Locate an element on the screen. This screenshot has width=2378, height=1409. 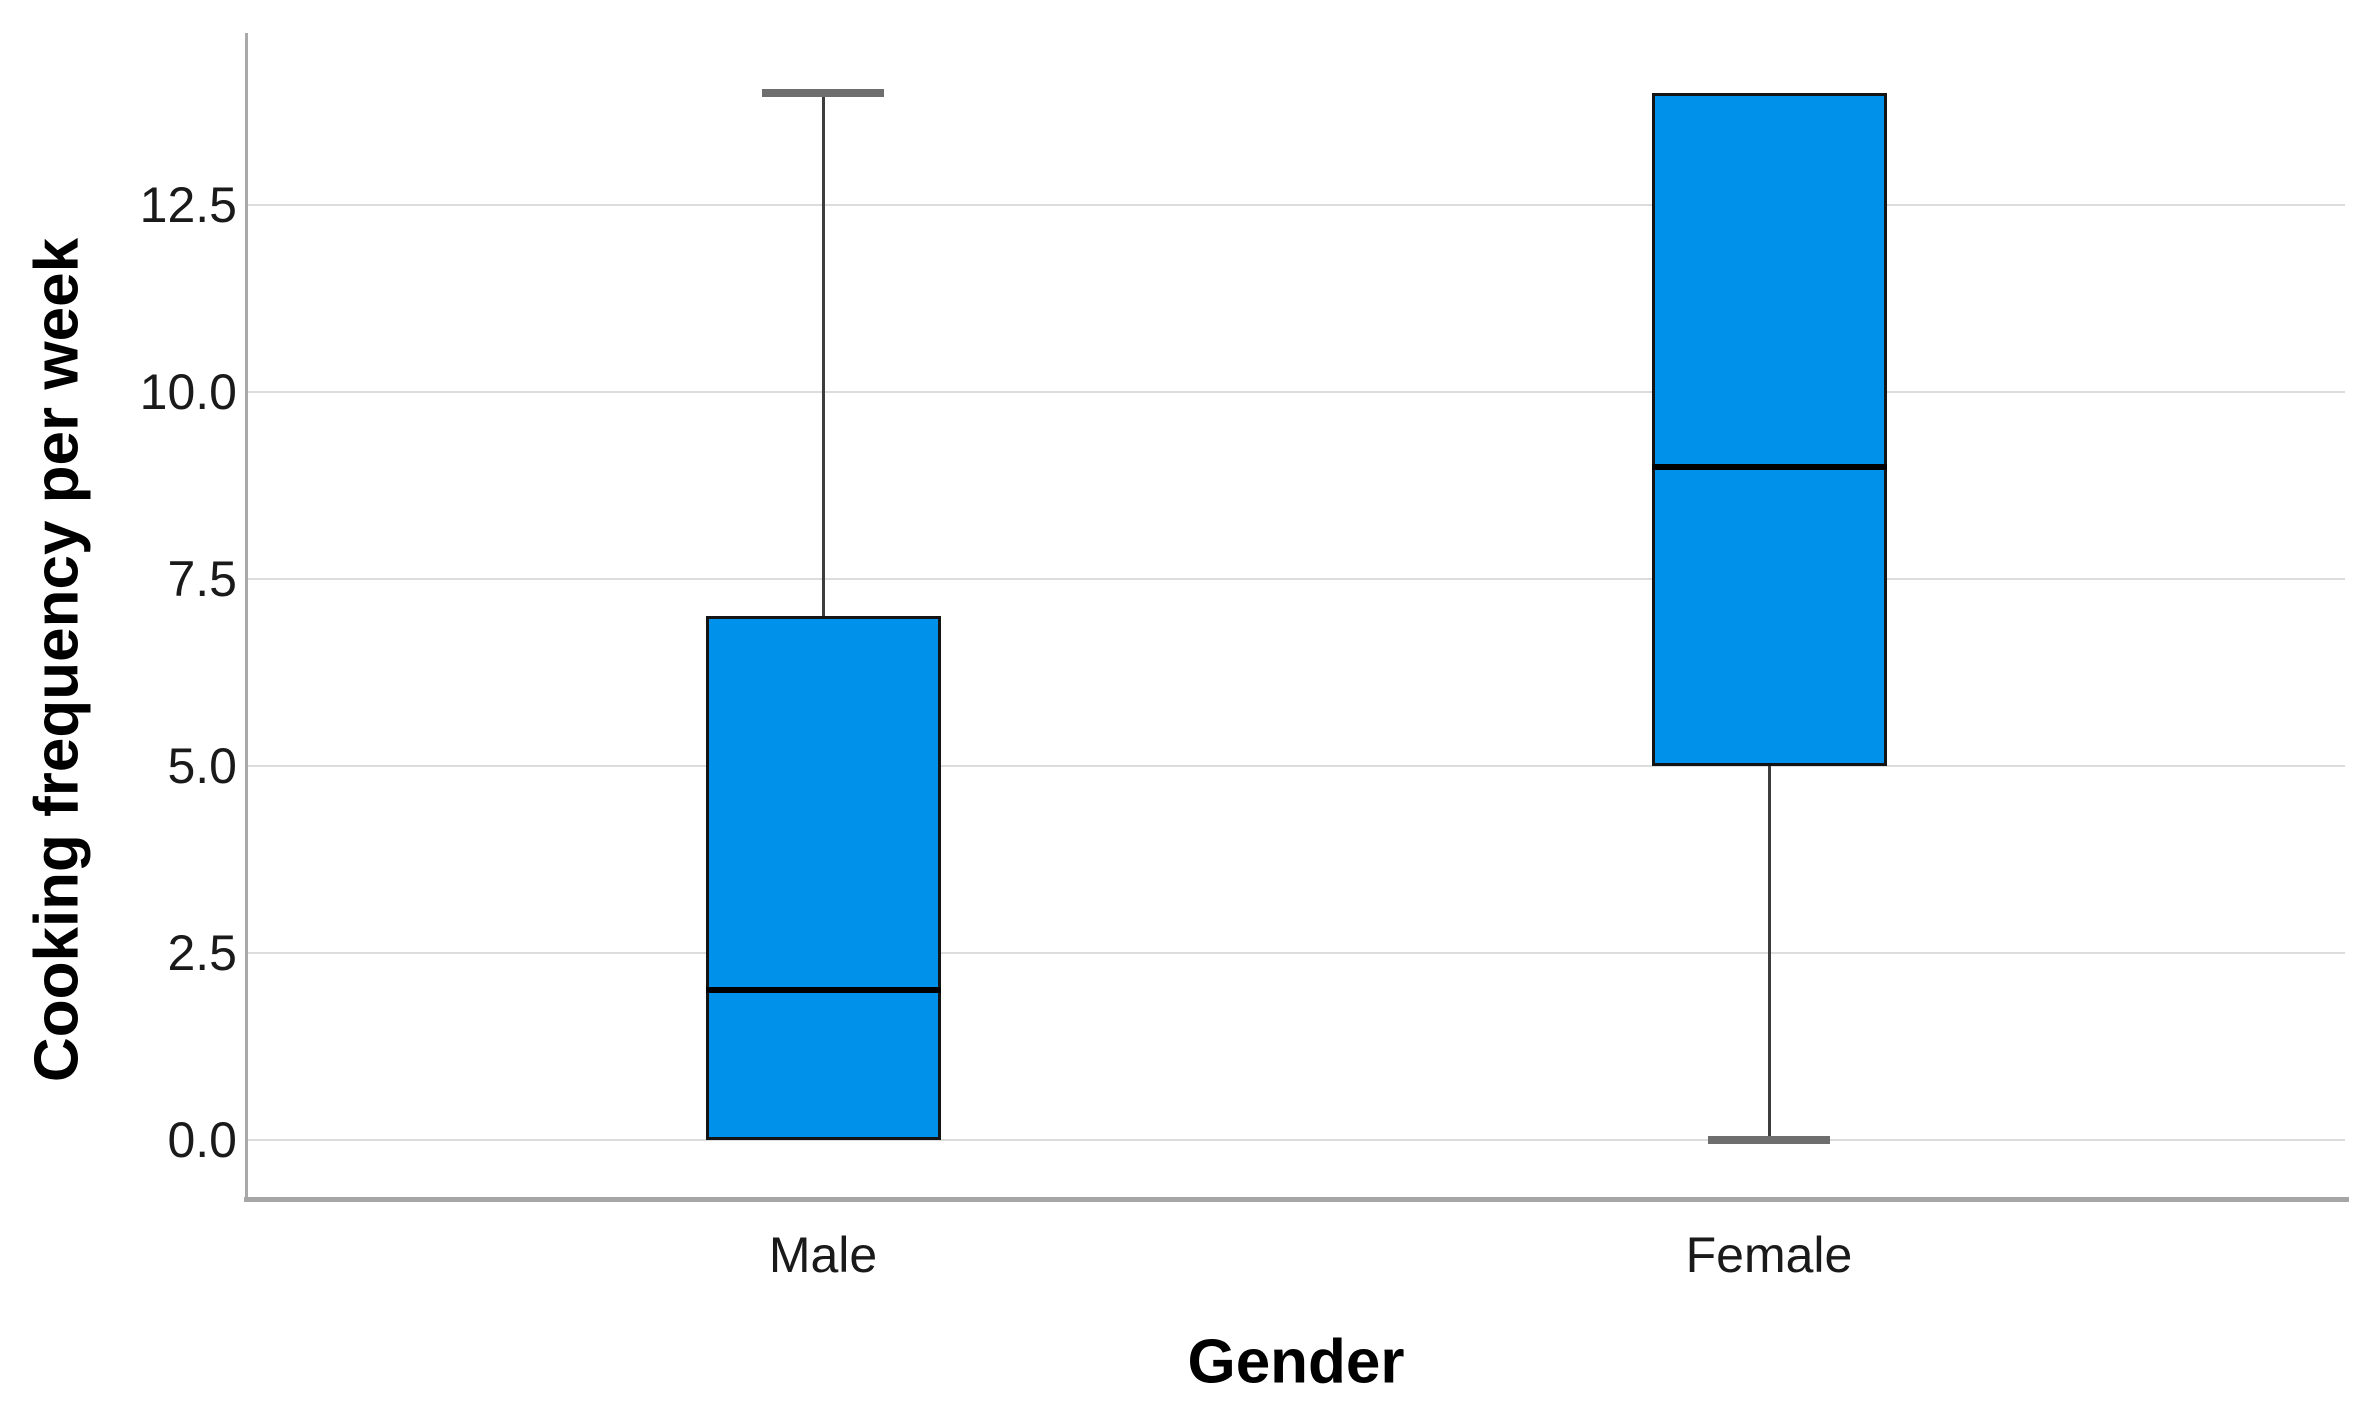
lower-whisker-female is located at coordinates (1769, 953).